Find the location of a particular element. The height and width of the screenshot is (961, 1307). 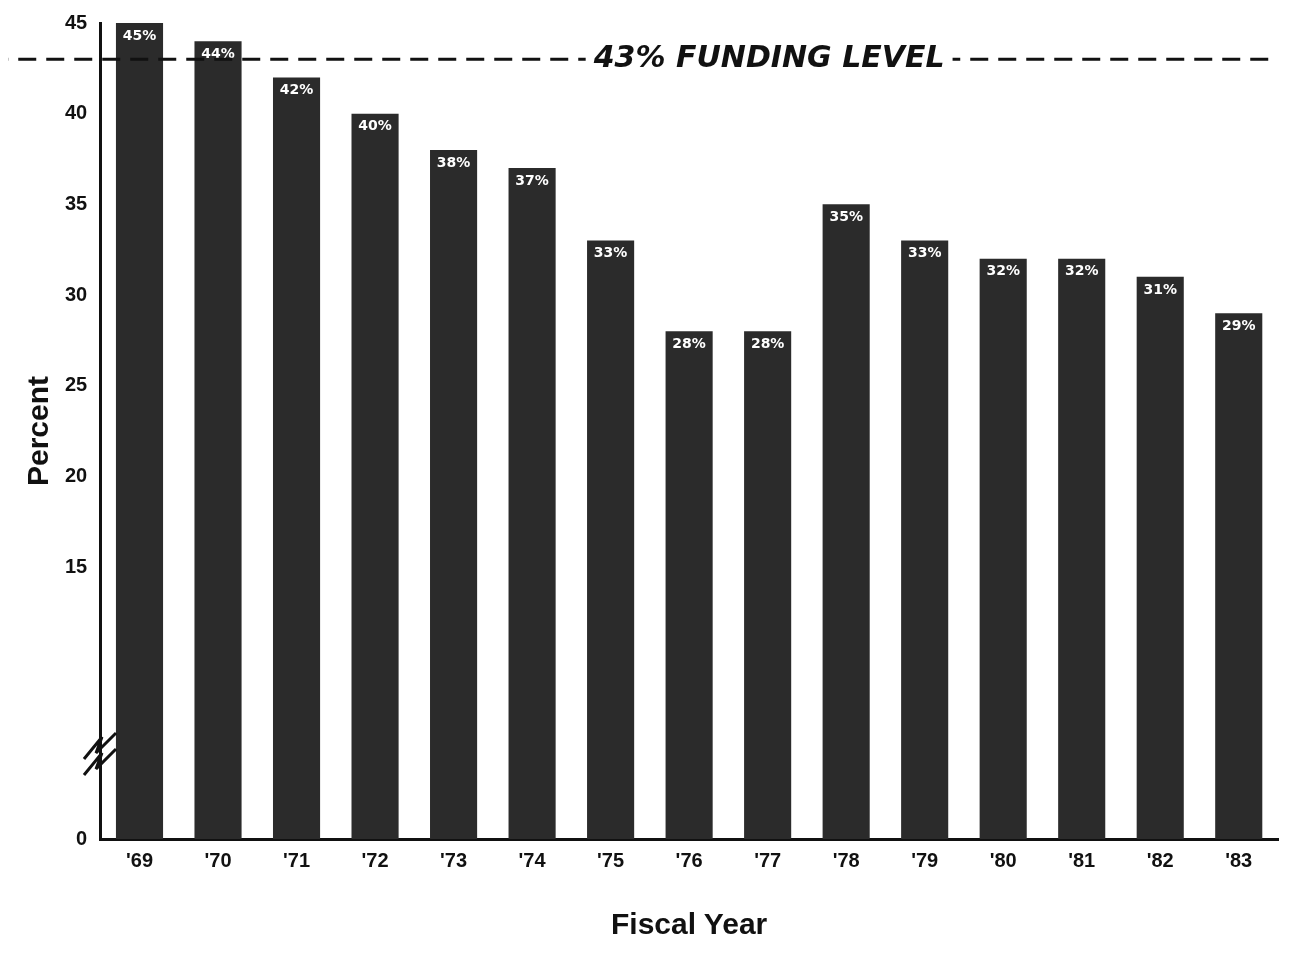

data-label: 45% is located at coordinates (139, 34).